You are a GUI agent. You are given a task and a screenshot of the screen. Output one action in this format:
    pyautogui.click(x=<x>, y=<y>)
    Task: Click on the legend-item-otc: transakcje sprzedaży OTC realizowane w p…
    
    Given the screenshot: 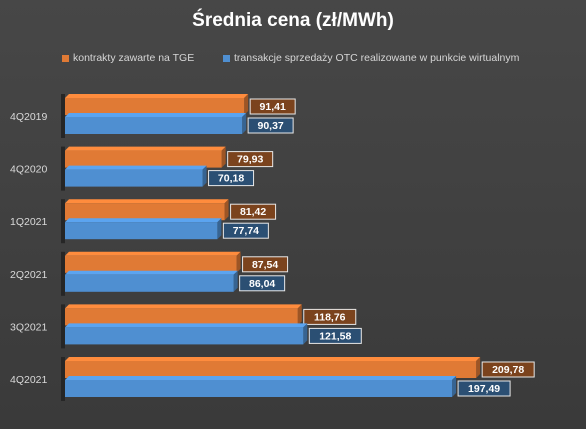 What is the action you would take?
    pyautogui.click(x=371, y=58)
    